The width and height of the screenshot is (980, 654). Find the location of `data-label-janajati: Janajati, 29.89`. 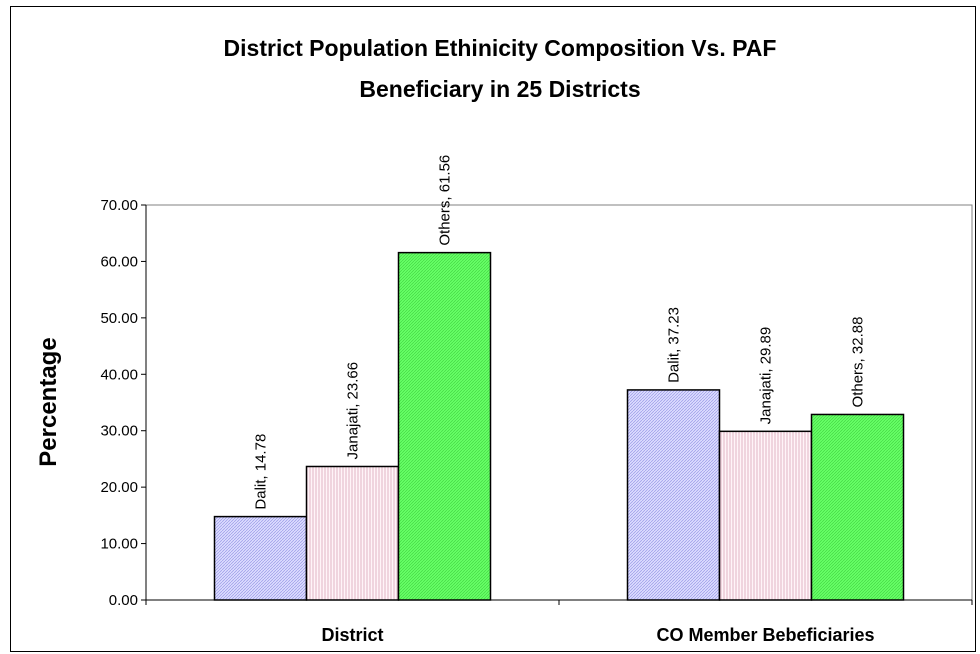

data-label-janajati: Janajati, 29.89 is located at coordinates (766, 376).